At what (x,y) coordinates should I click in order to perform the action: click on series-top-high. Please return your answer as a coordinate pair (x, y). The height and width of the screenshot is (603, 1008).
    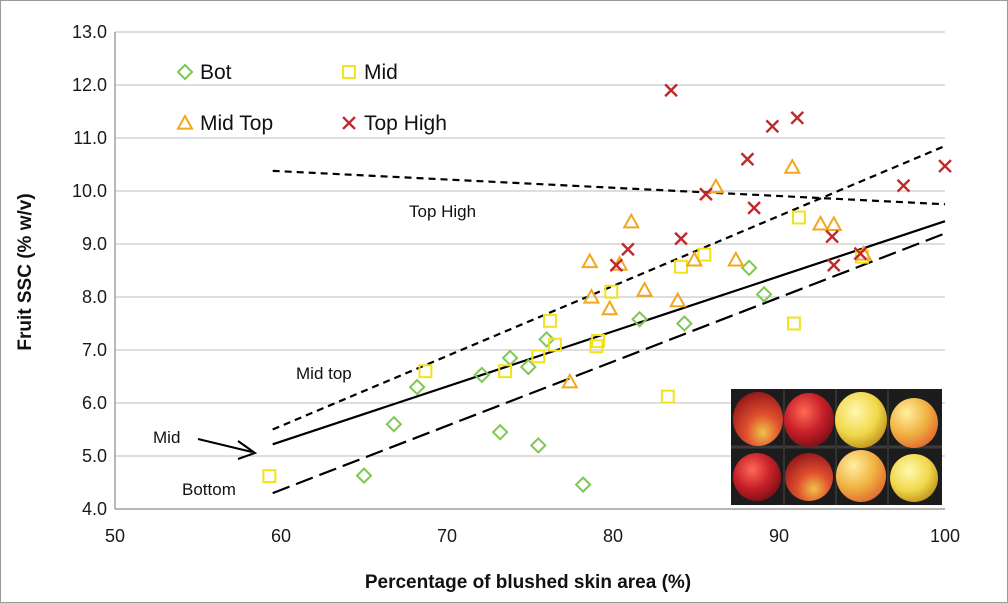
    Looking at the image, I should click on (780, 177).